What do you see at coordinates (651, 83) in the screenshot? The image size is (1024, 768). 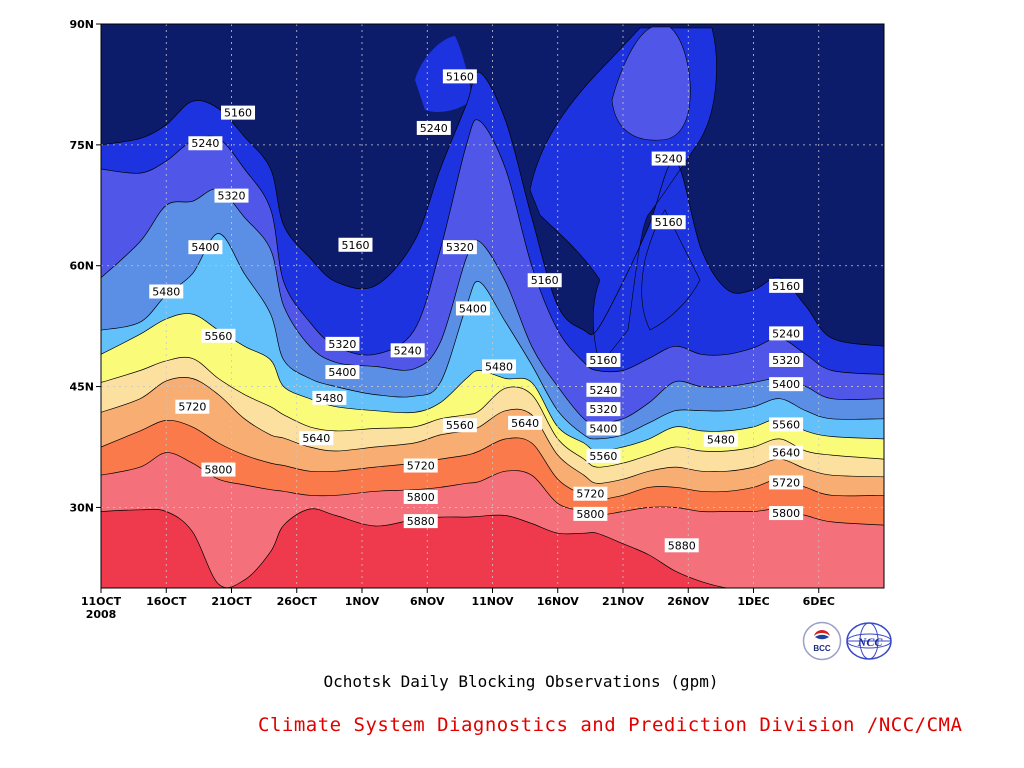 I see `closed-contour-5240-region` at bounding box center [651, 83].